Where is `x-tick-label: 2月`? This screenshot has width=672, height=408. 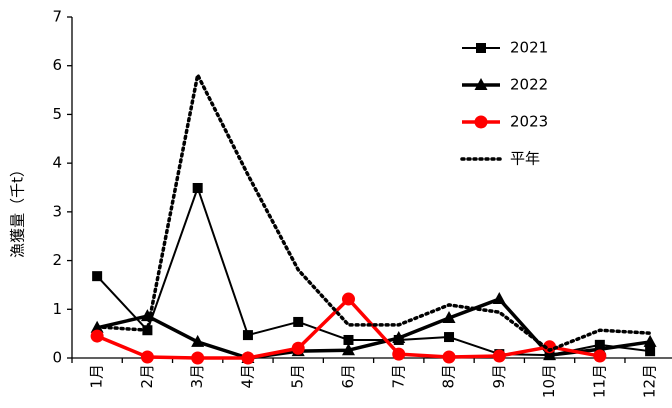
x-tick-label: 2月 is located at coordinates (147, 376).